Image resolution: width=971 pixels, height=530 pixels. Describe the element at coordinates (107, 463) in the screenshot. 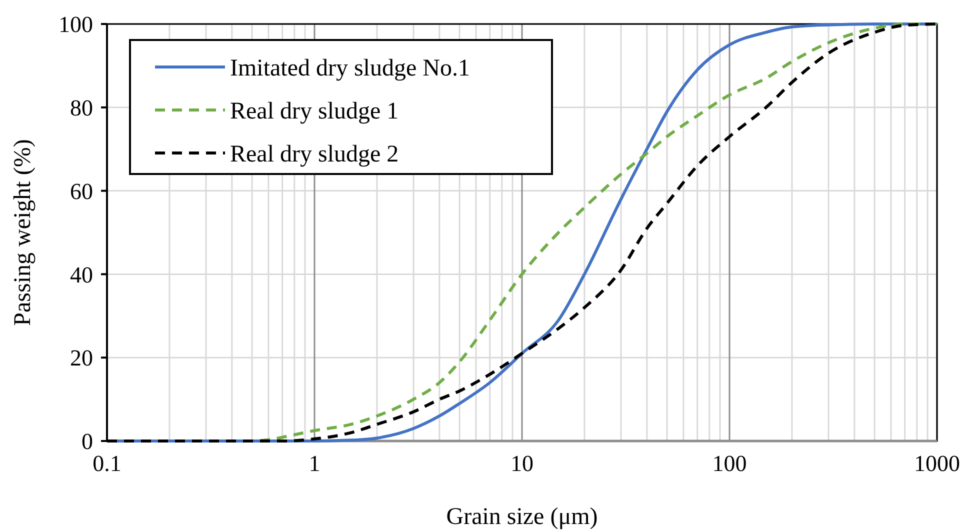

I see `x-tick-label: 0.1` at that location.